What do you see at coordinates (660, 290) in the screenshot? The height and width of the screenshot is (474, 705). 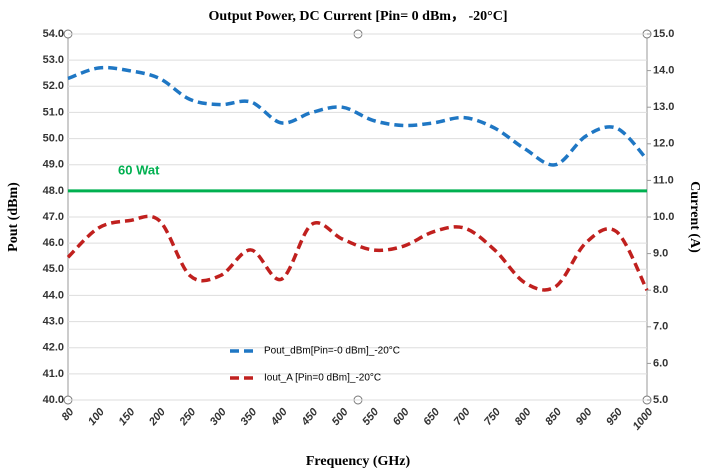 I see `y2-tick-label: 8.0` at bounding box center [660, 290].